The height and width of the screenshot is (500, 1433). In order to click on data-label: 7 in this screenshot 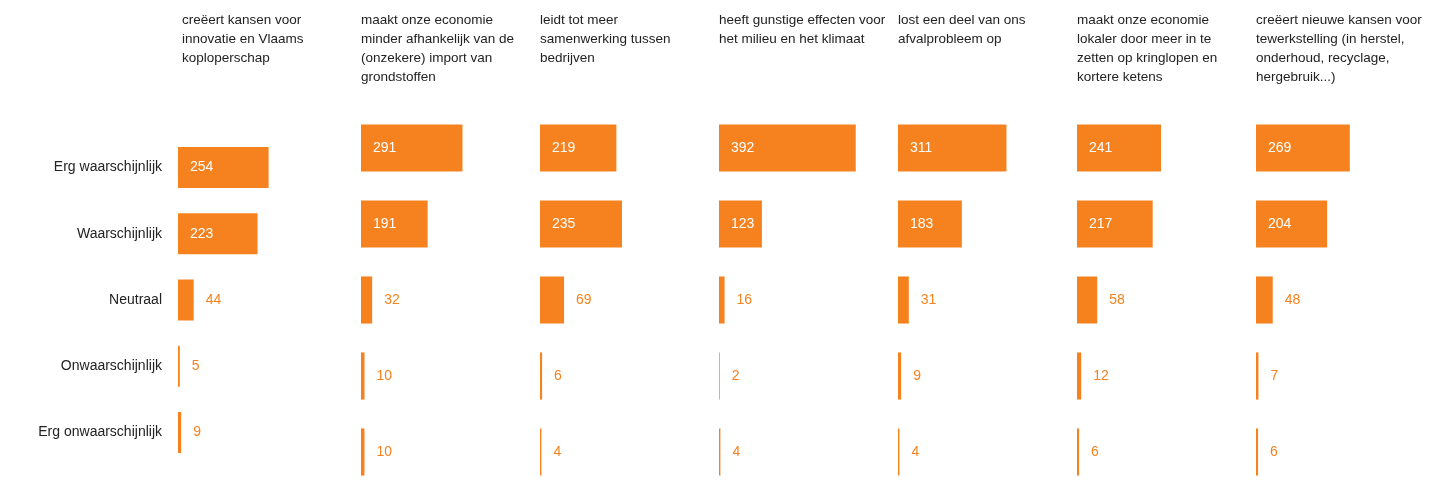, I will do `click(1274, 374)`.